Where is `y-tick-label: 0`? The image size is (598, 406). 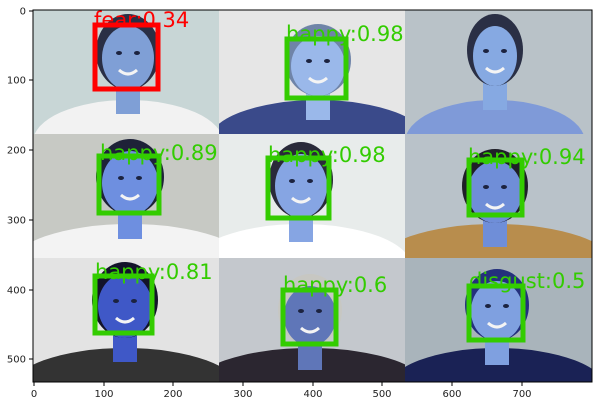
y-tick-label: 0 is located at coordinates (23, 12).